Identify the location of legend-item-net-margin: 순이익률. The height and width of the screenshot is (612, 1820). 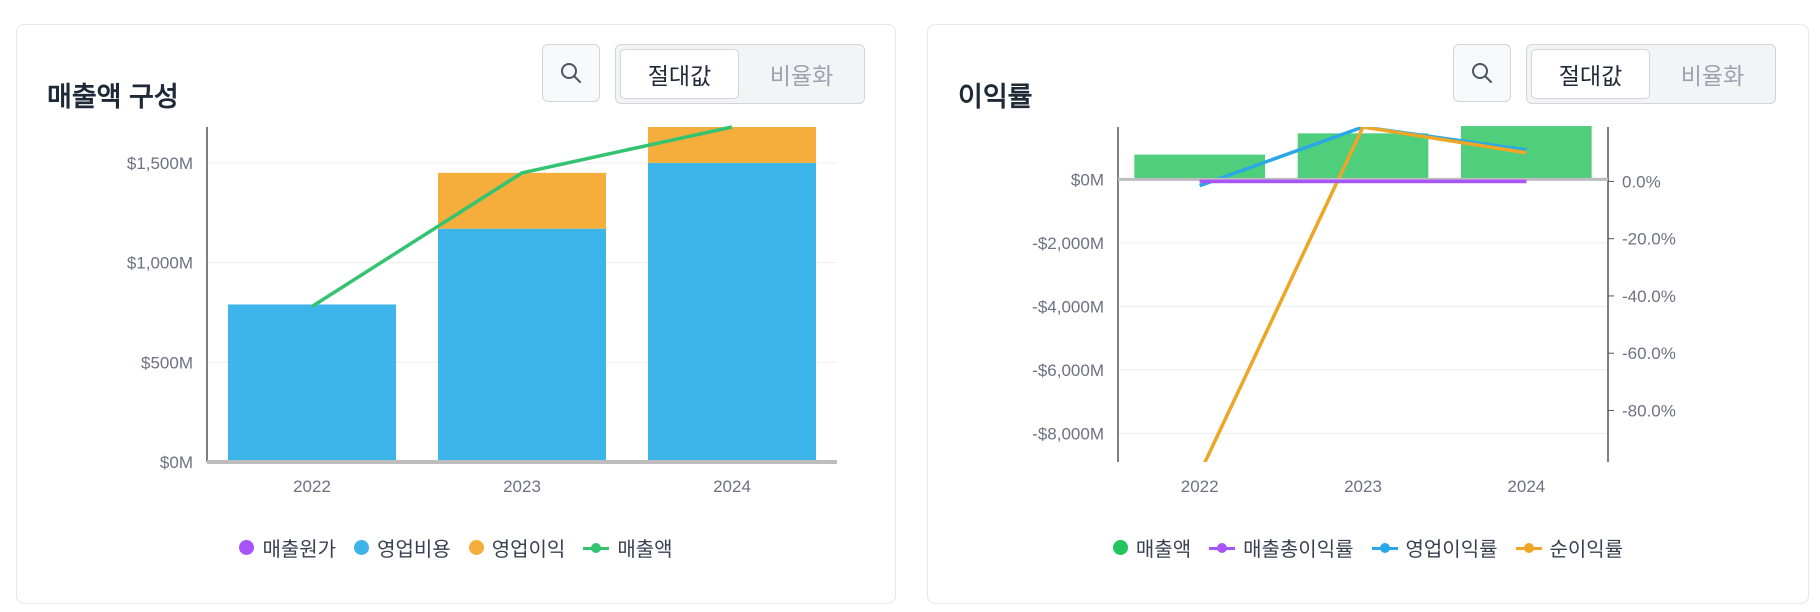
(1569, 547).